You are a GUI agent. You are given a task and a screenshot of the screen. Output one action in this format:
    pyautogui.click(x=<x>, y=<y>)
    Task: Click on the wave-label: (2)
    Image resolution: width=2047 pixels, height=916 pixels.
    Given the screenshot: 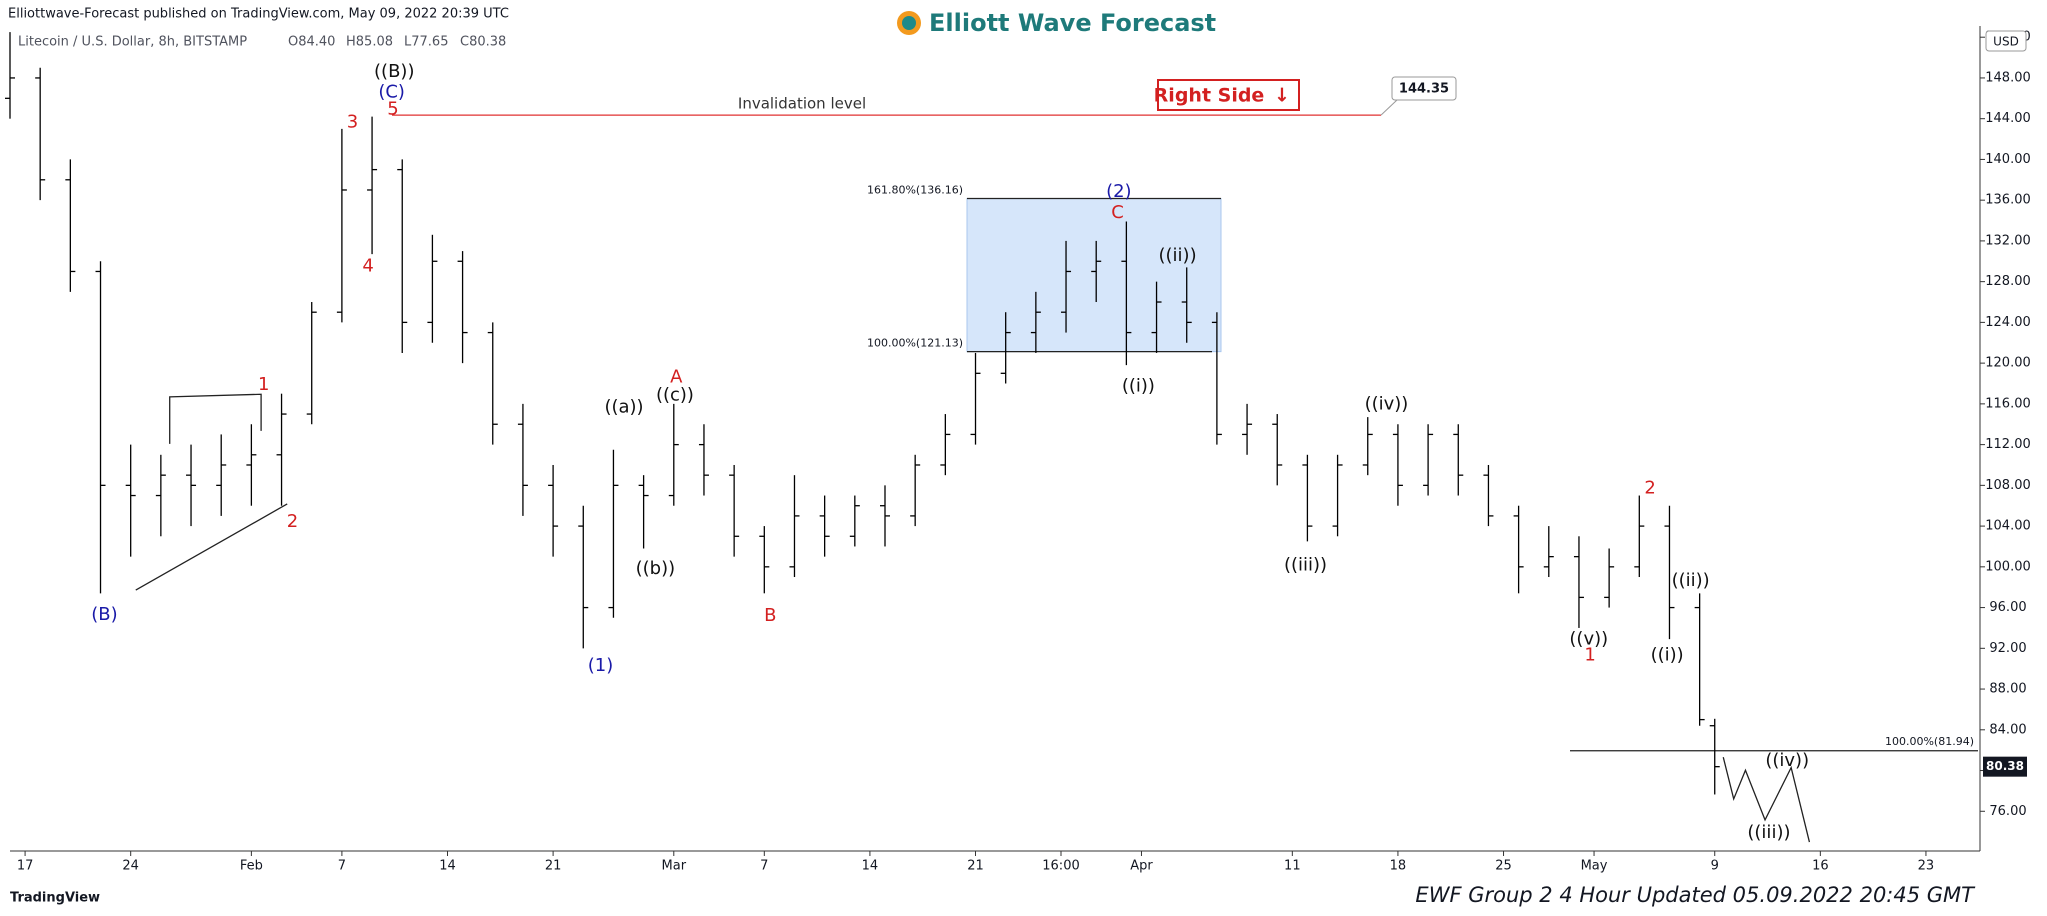 What is the action you would take?
    pyautogui.click(x=1119, y=191)
    